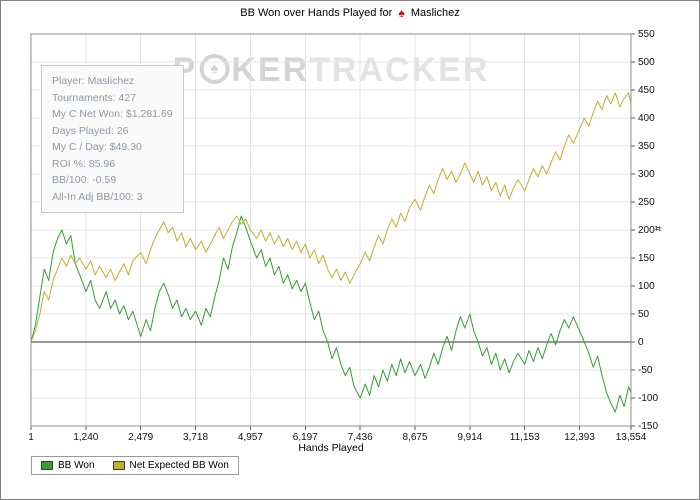 Image resolution: width=700 pixels, height=500 pixels. What do you see at coordinates (250, 437) in the screenshot?
I see `svg-text: 4,957` at bounding box center [250, 437].